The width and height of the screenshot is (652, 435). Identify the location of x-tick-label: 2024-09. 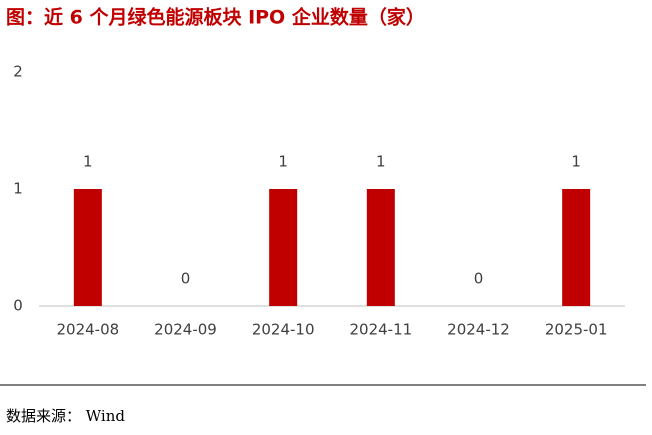
(185, 330).